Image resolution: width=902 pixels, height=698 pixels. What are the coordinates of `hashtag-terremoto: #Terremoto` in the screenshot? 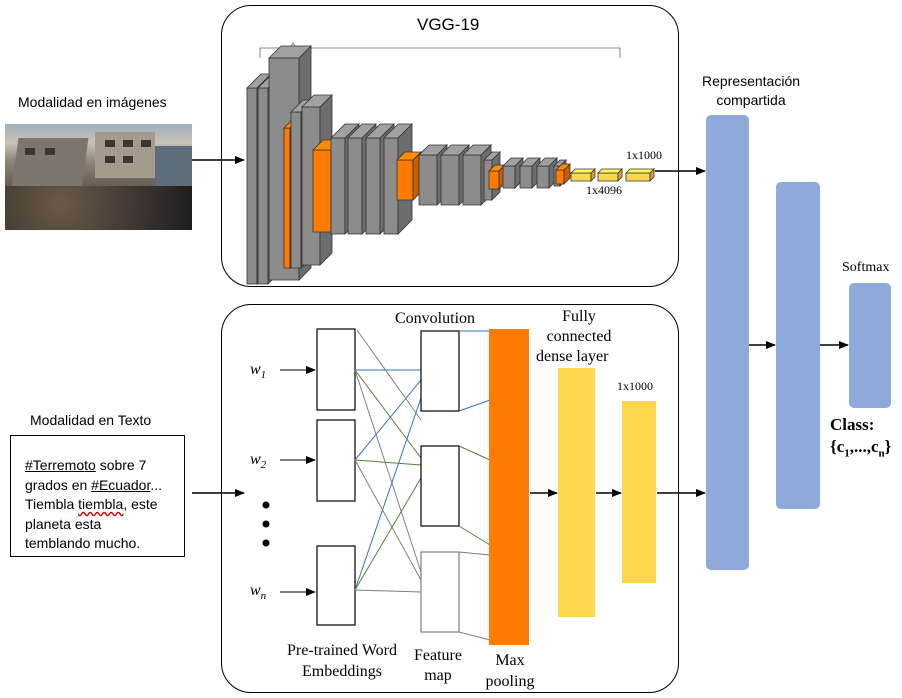 It's located at (60, 465).